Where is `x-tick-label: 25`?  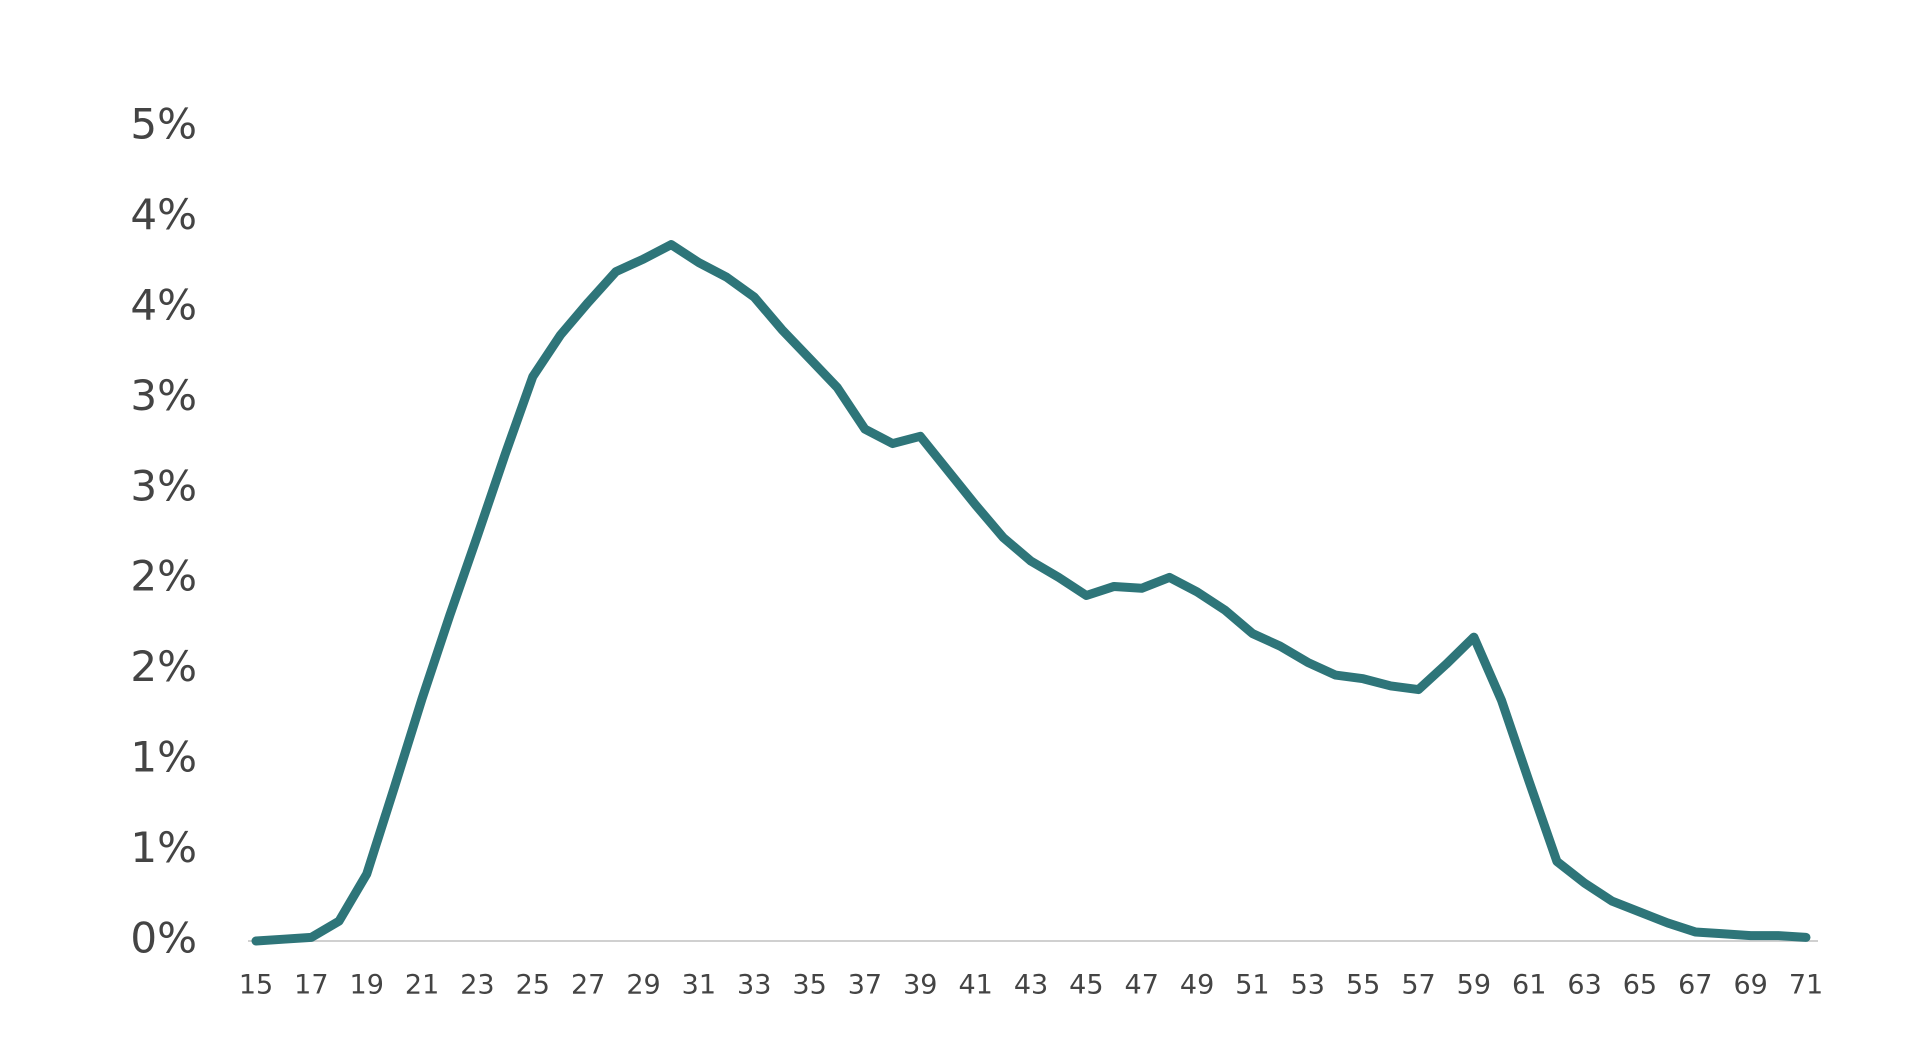
x-tick-label: 25 is located at coordinates (533, 985).